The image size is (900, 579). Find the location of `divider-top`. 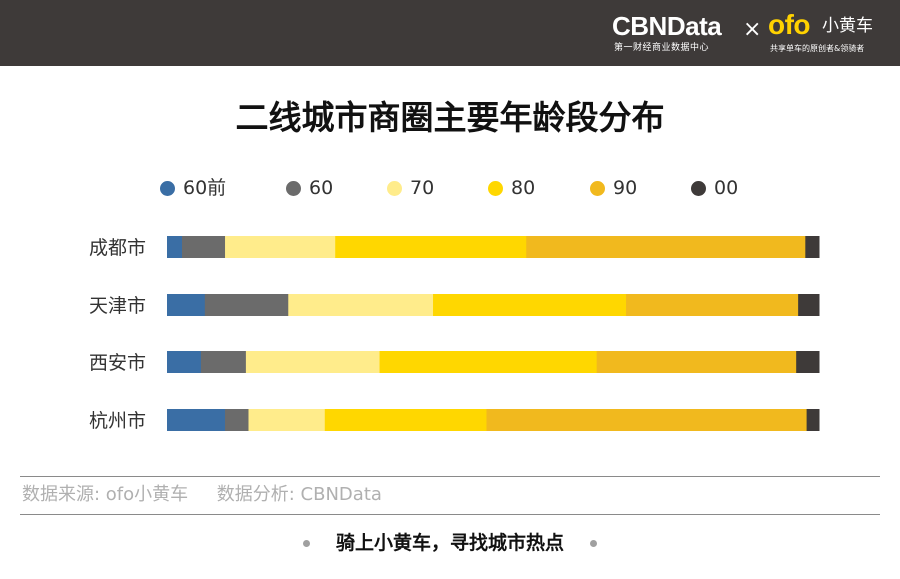

divider-top is located at coordinates (450, 476).